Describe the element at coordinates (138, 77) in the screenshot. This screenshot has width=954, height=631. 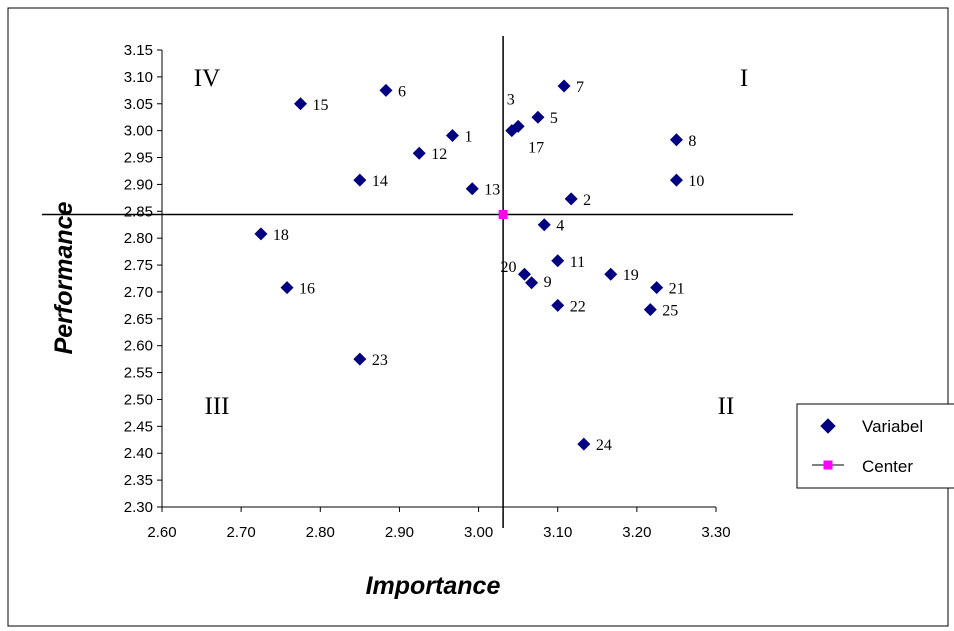
I see `y-tick-label: 3.10` at that location.